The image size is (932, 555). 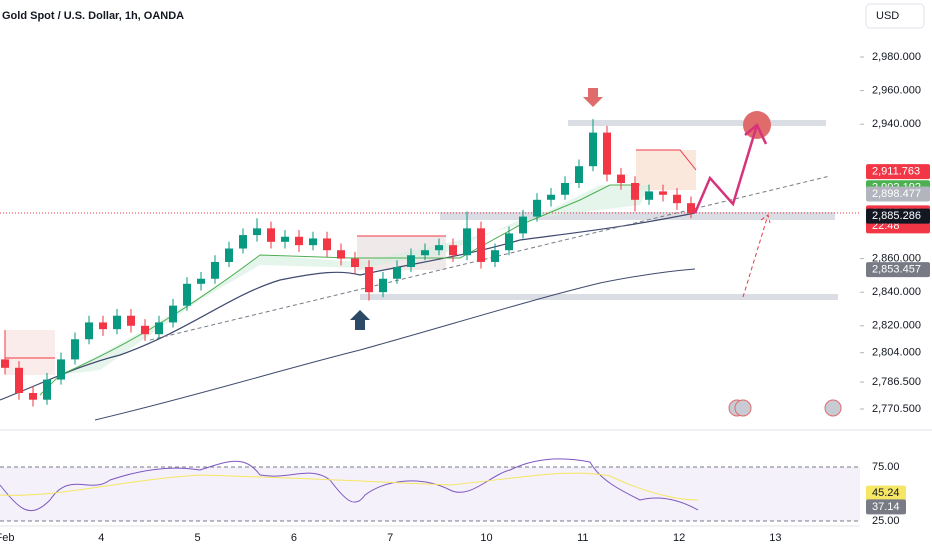 I want to click on rsi-tick-label: 75.00, so click(x=886, y=467).